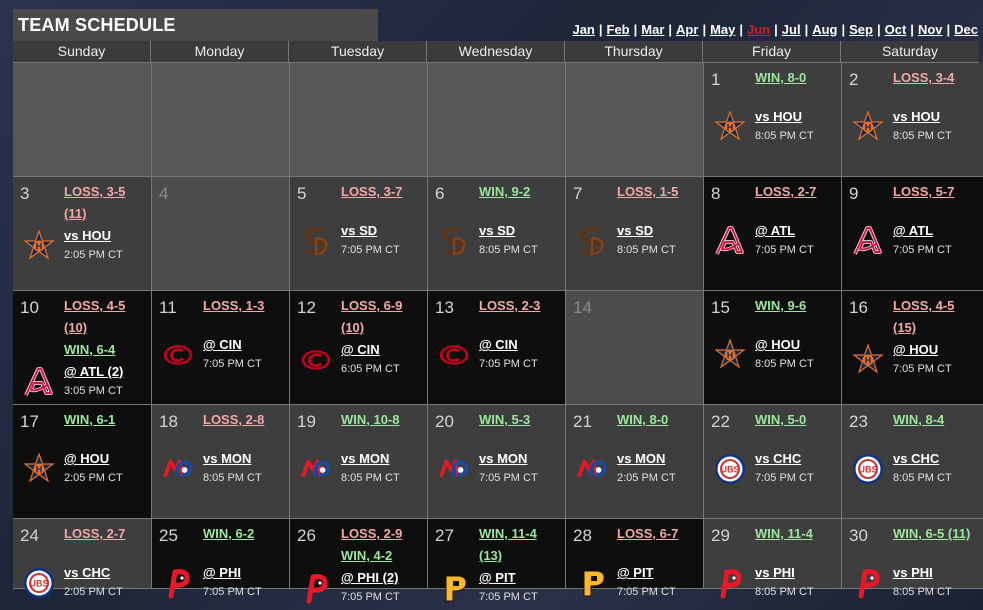  I want to click on month-link-oct: Oct, so click(895, 29).